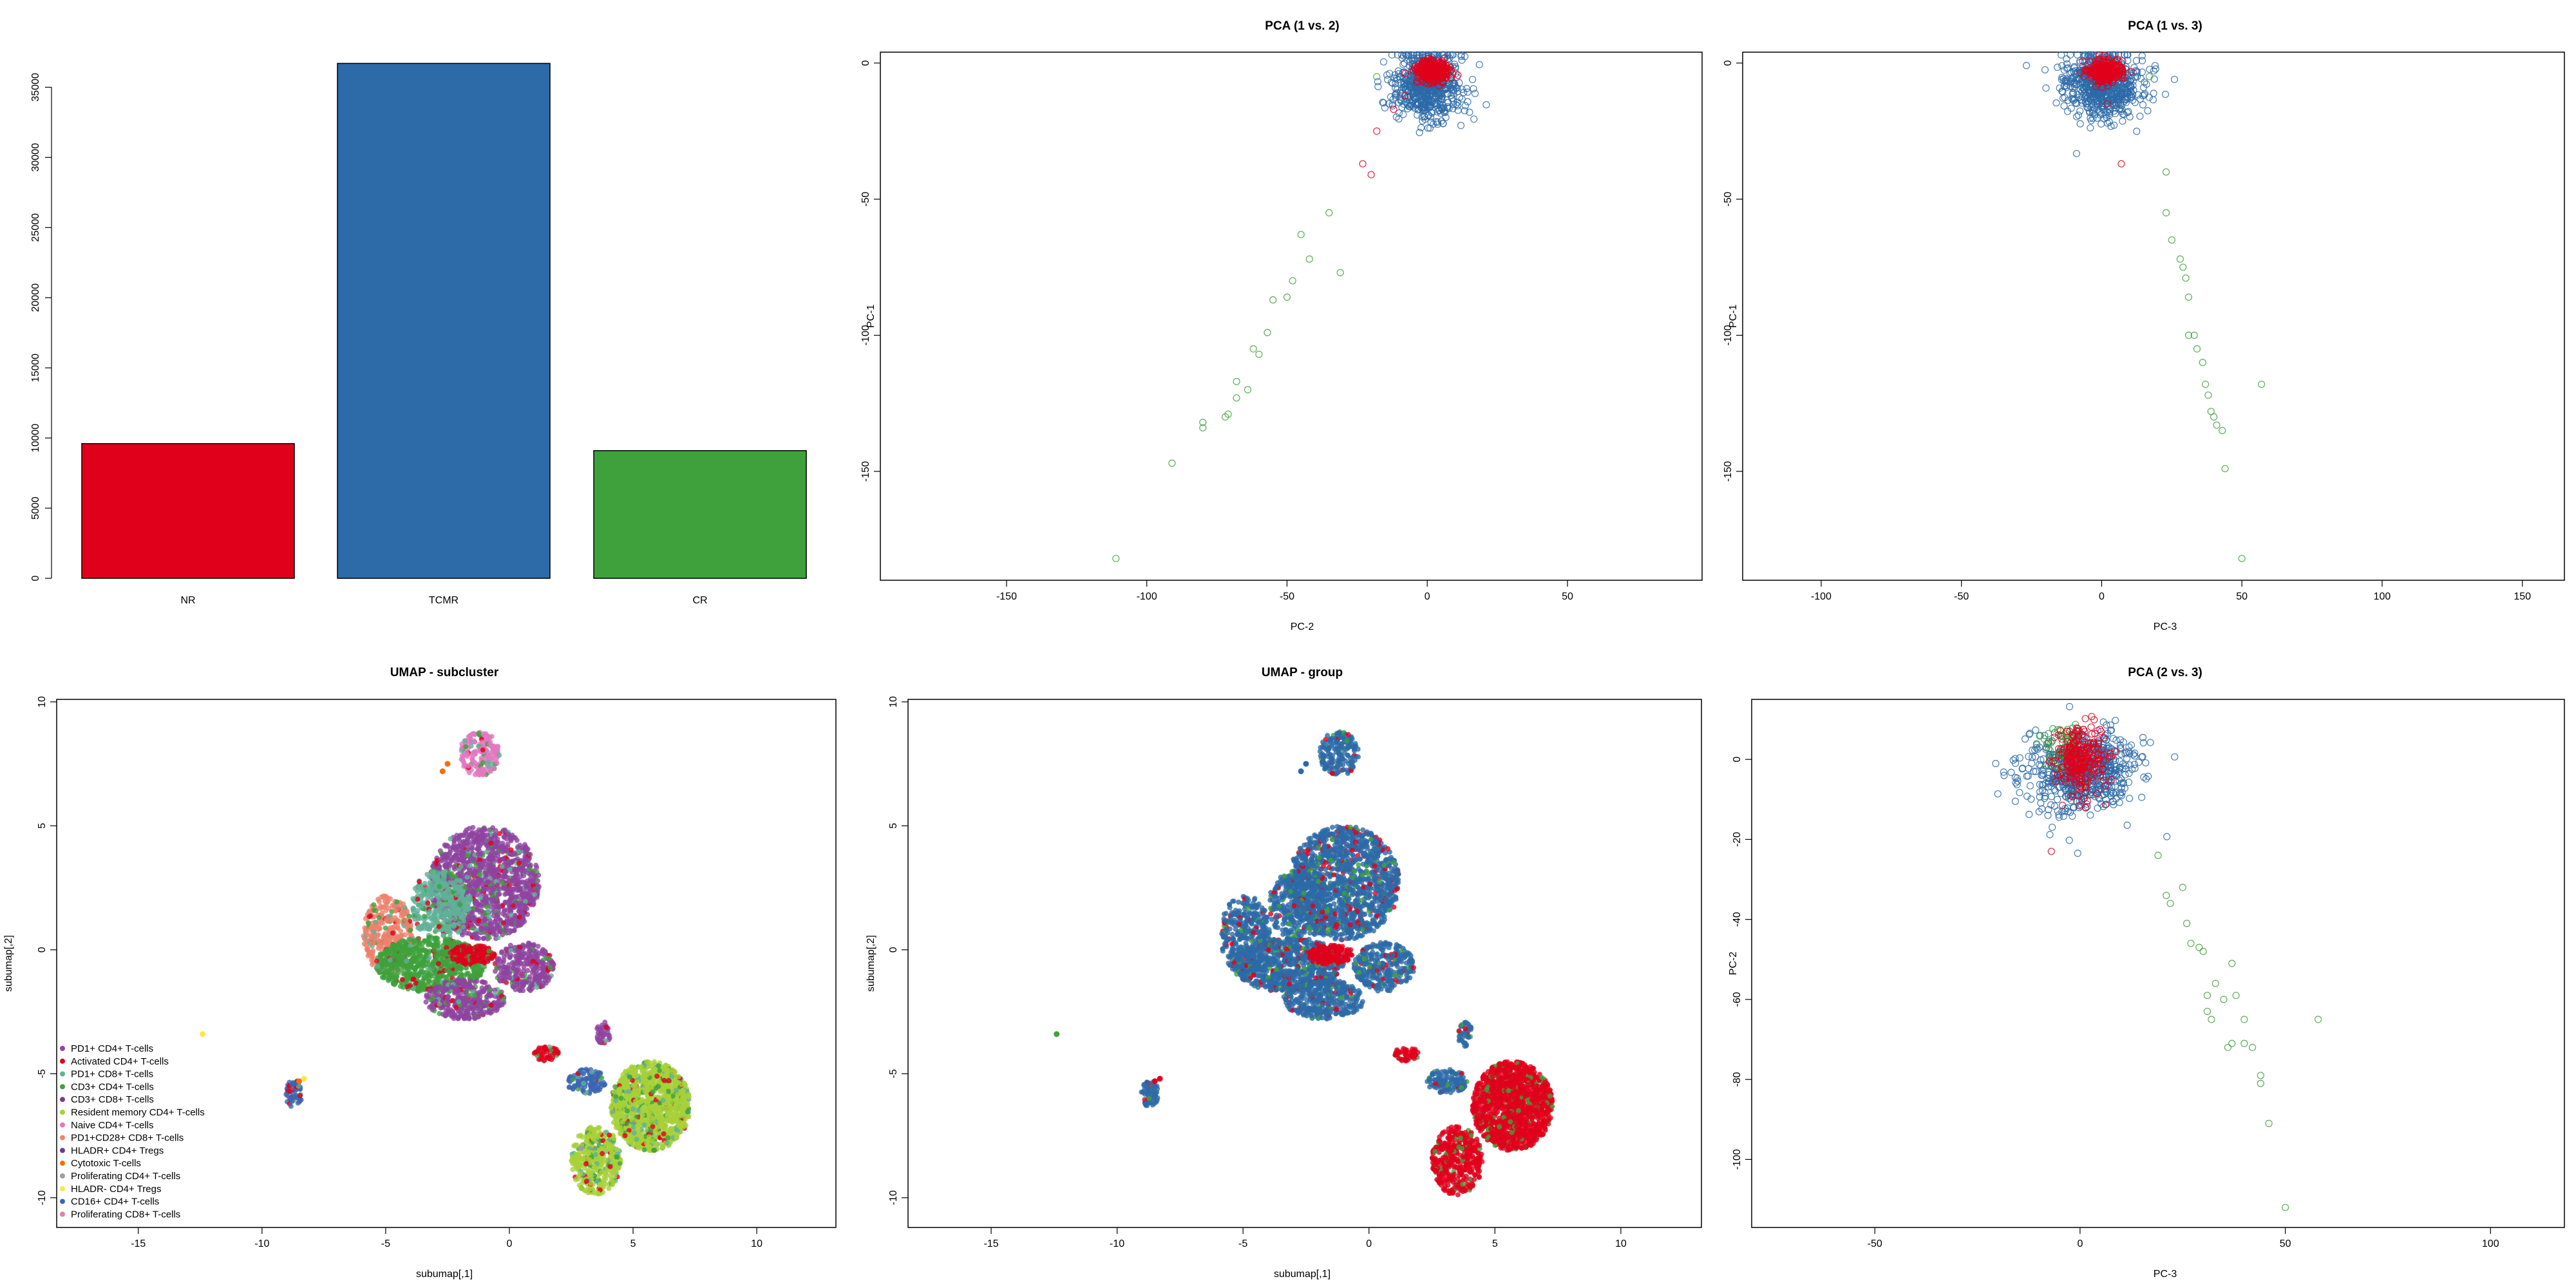 This screenshot has height=1288, width=2576. Describe the element at coordinates (187, 601) in the screenshot. I see `bar-category-label: NR` at that location.